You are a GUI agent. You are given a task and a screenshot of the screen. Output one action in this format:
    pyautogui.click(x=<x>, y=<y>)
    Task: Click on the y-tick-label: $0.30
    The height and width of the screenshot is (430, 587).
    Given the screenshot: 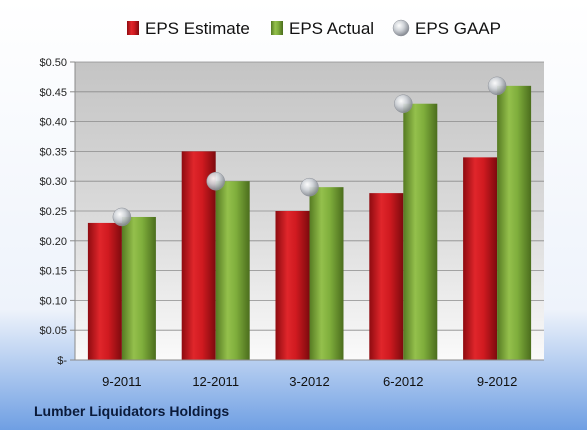 What is the action you would take?
    pyautogui.click(x=53, y=182)
    